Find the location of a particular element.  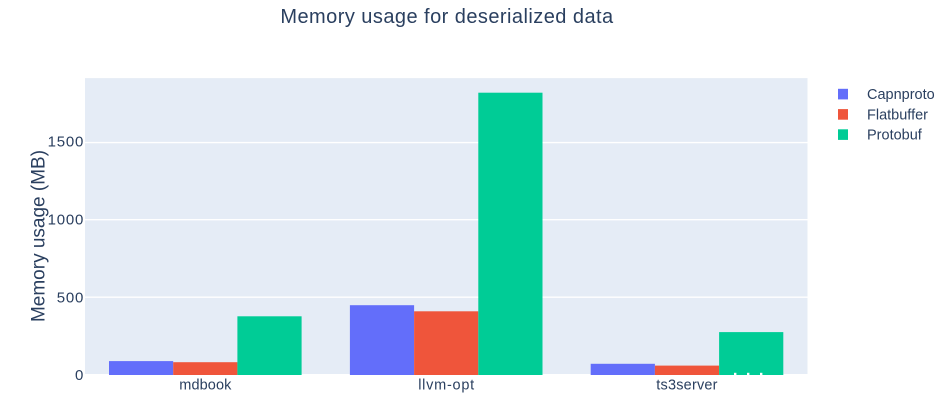

svg-text: 1000 is located at coordinates (66, 220).